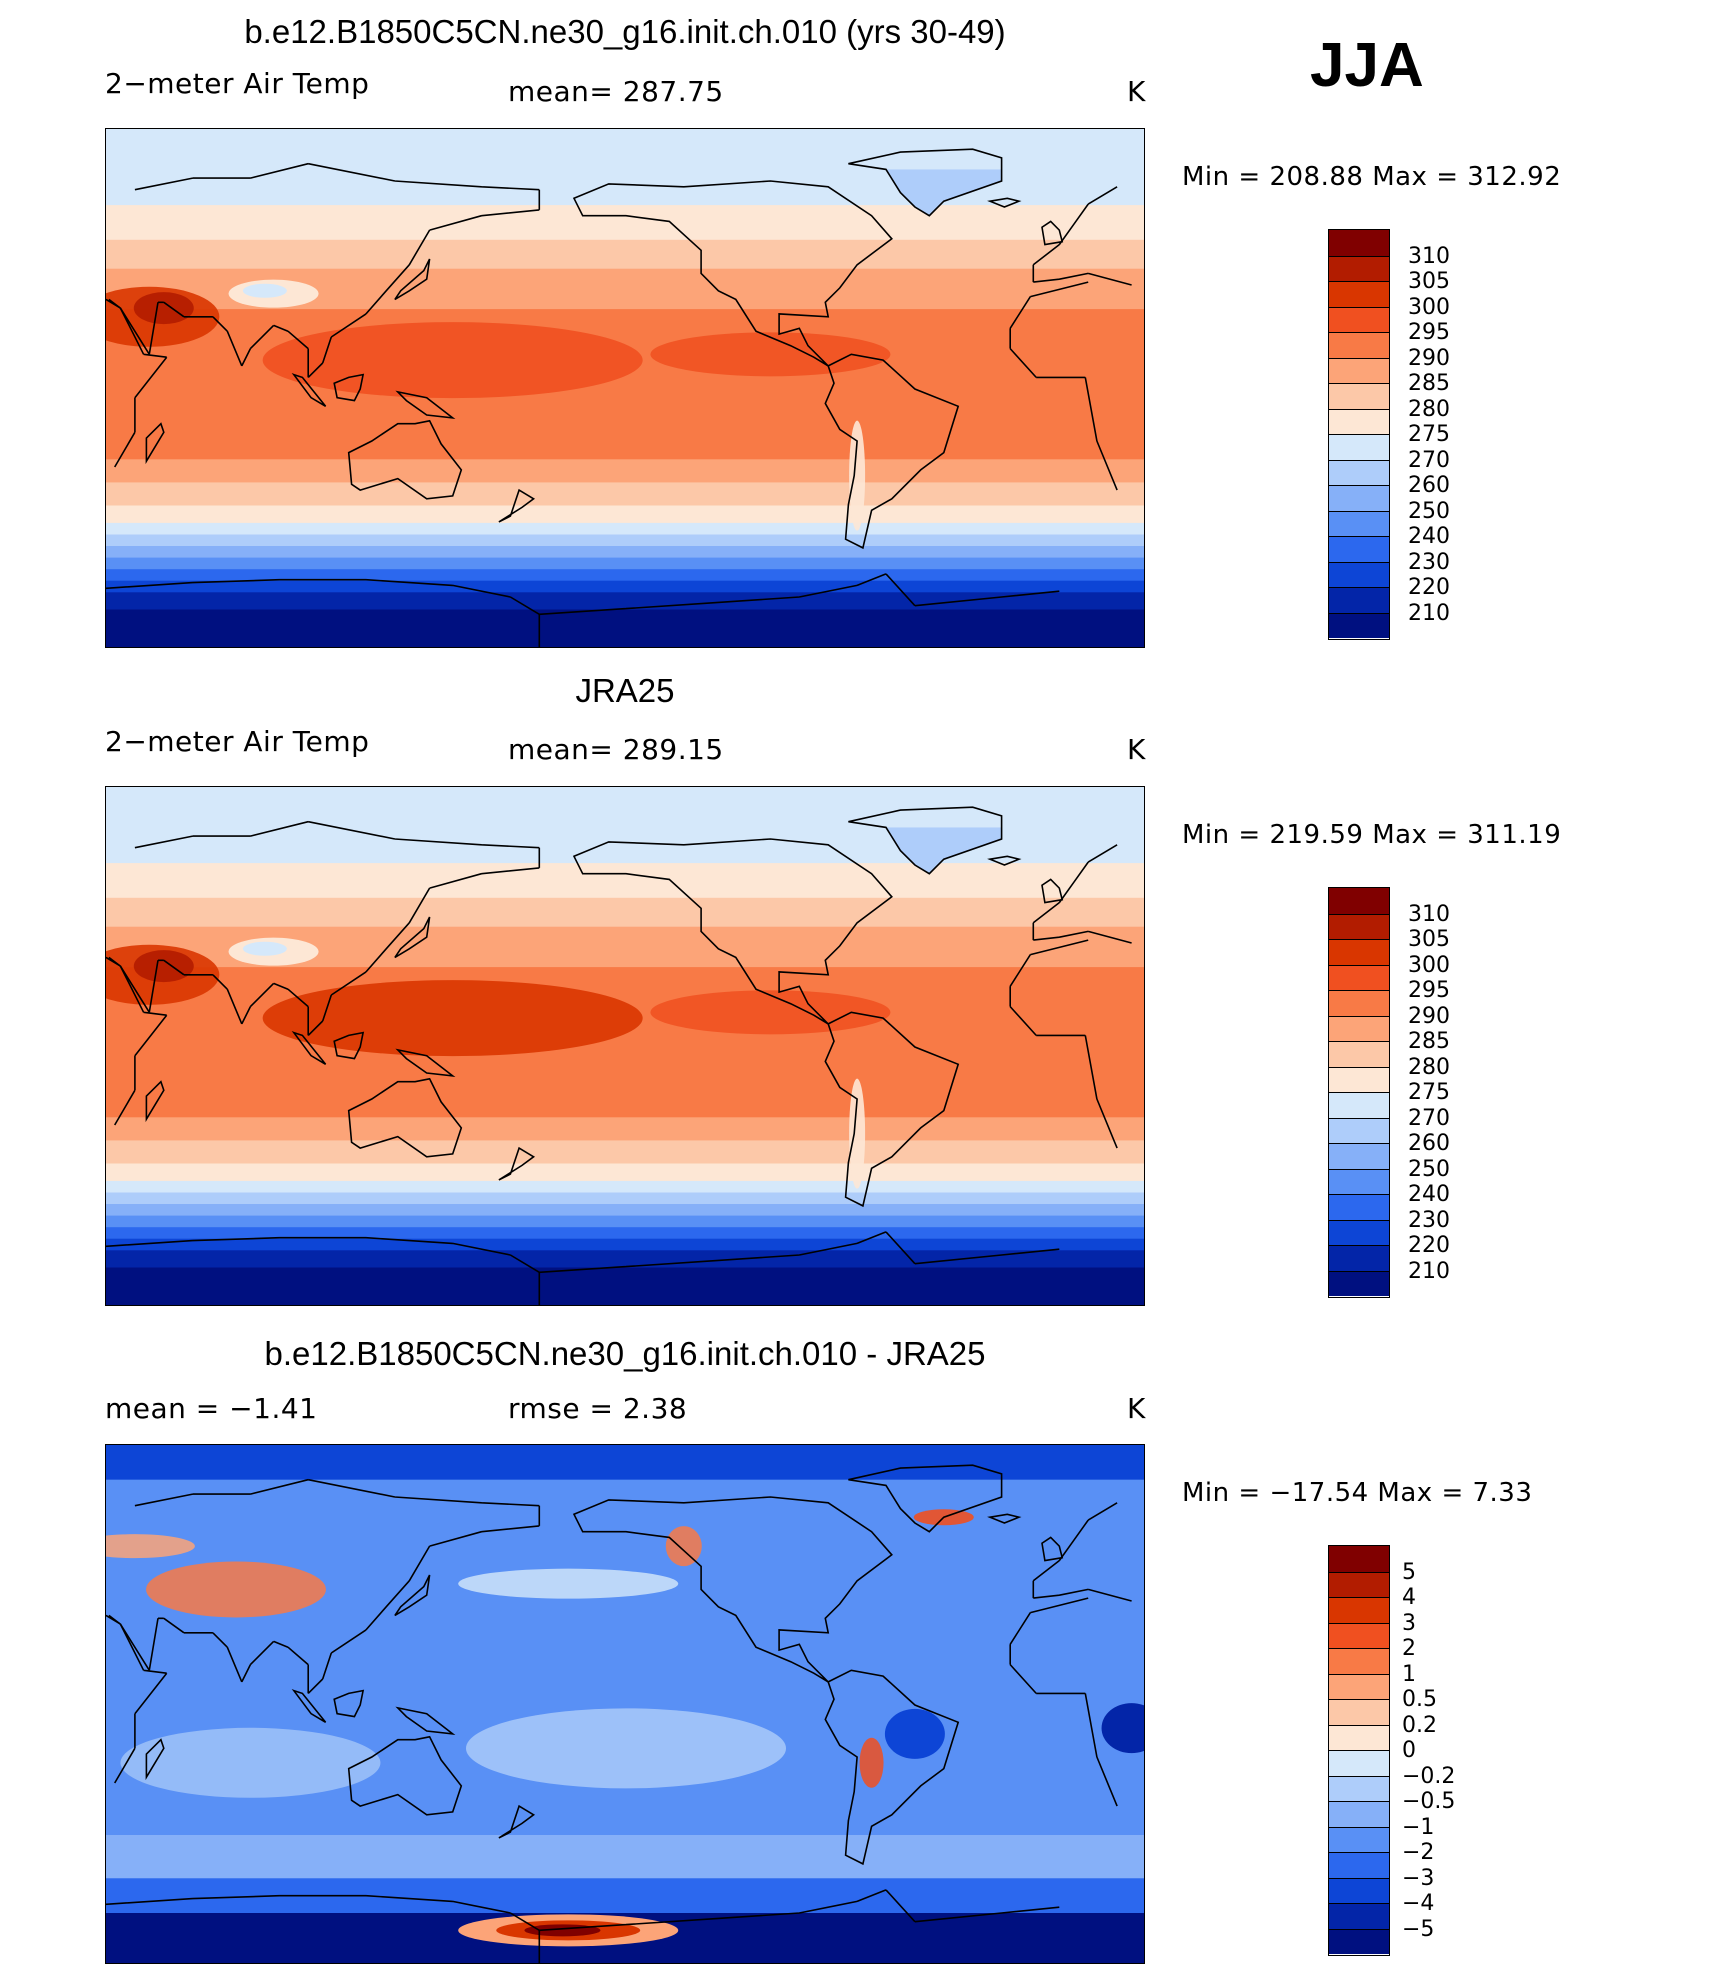  I want to click on colorbar-label: −1, so click(1418, 1827).